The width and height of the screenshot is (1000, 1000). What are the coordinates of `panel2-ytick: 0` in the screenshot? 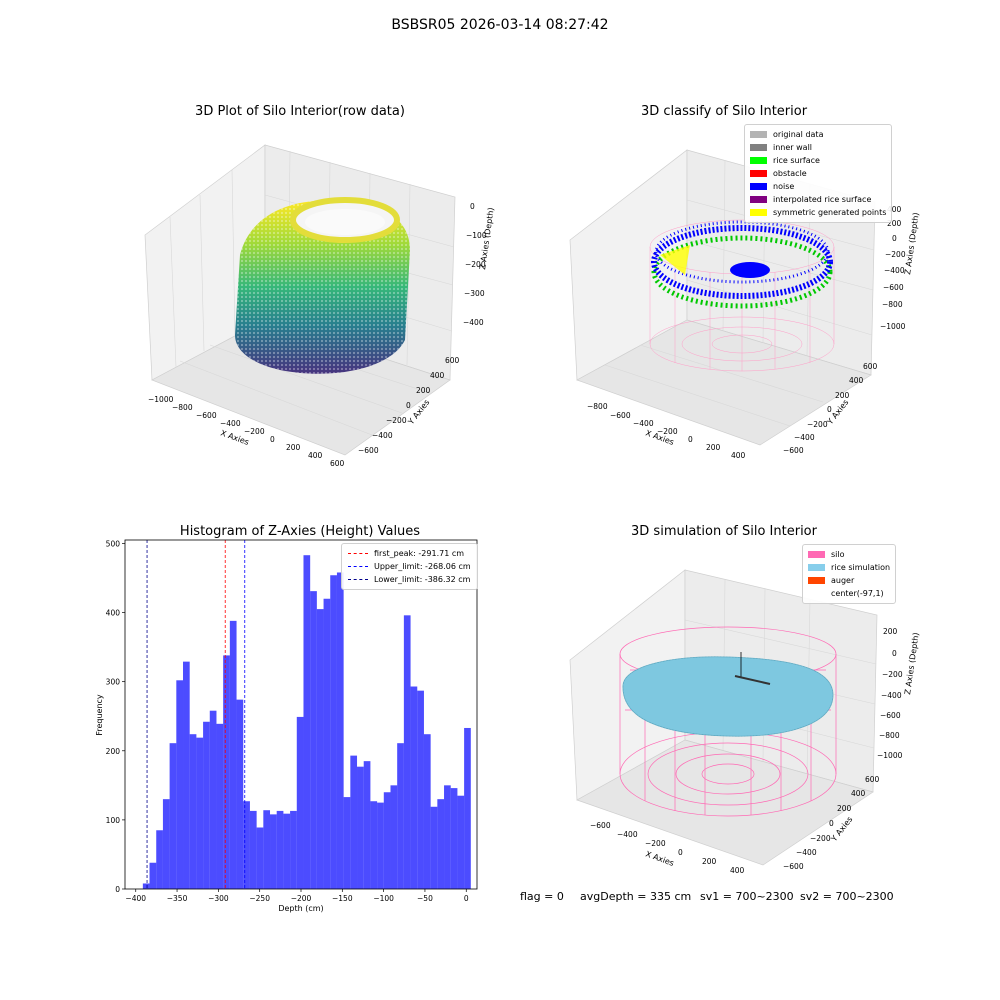 It's located at (829, 409).